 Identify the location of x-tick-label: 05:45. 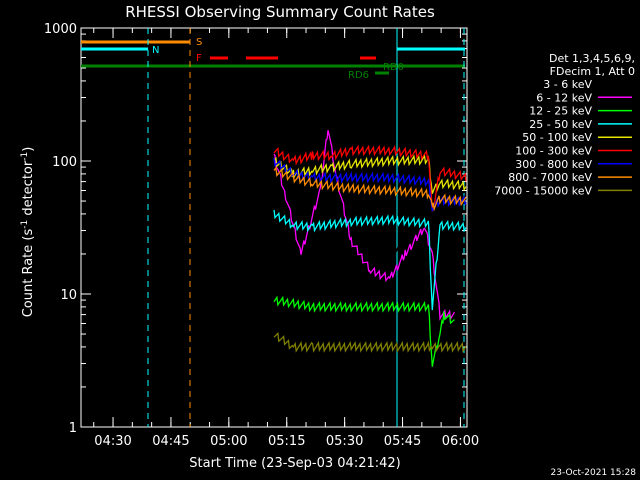
(402, 441).